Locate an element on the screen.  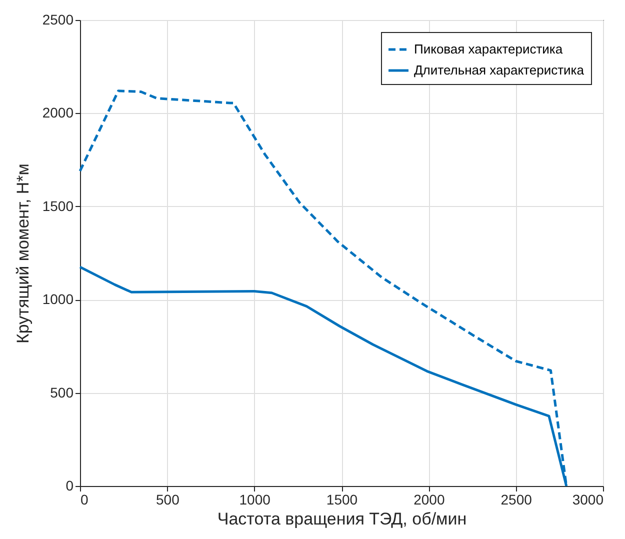
y-tick-label: 2000 is located at coordinates (58, 112).